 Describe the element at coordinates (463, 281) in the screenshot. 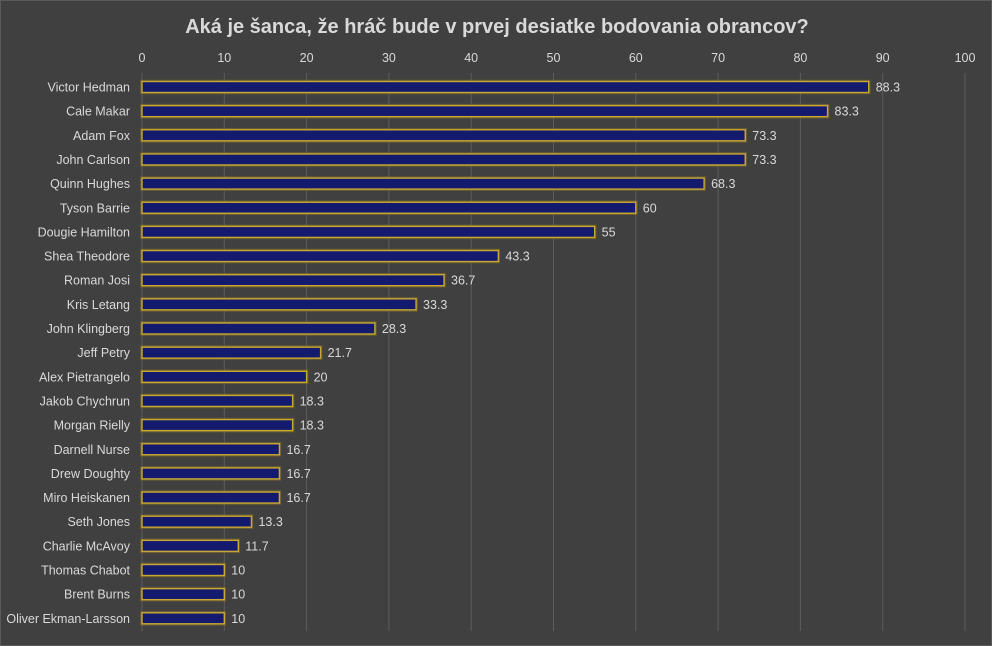

I see `data-label: 36.7` at that location.